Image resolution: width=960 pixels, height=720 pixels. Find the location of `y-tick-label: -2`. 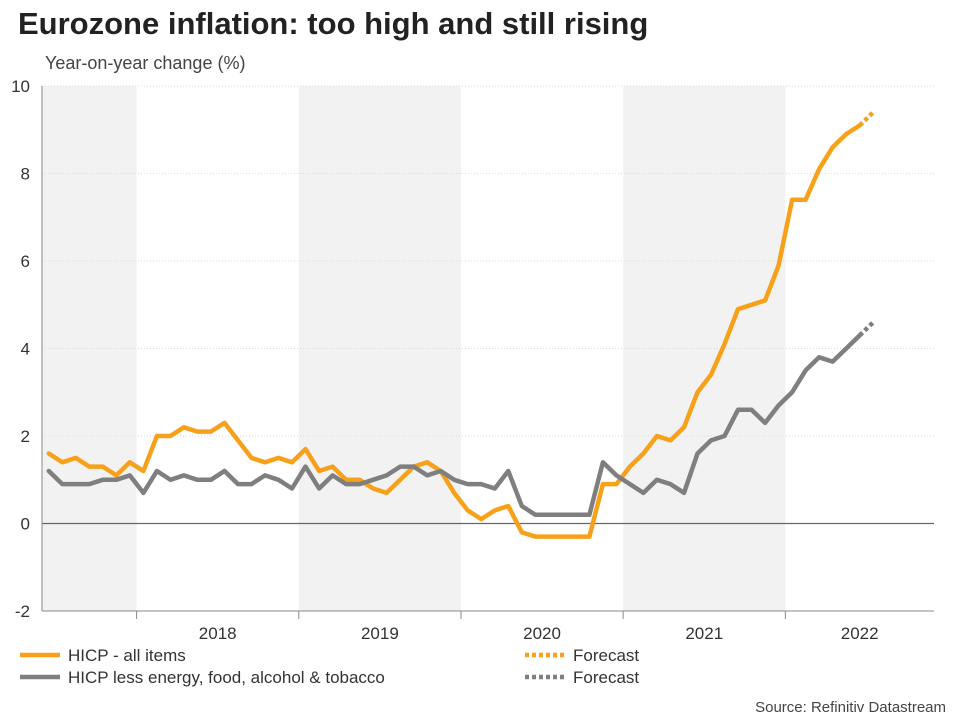

y-tick-label: -2 is located at coordinates (22, 611).